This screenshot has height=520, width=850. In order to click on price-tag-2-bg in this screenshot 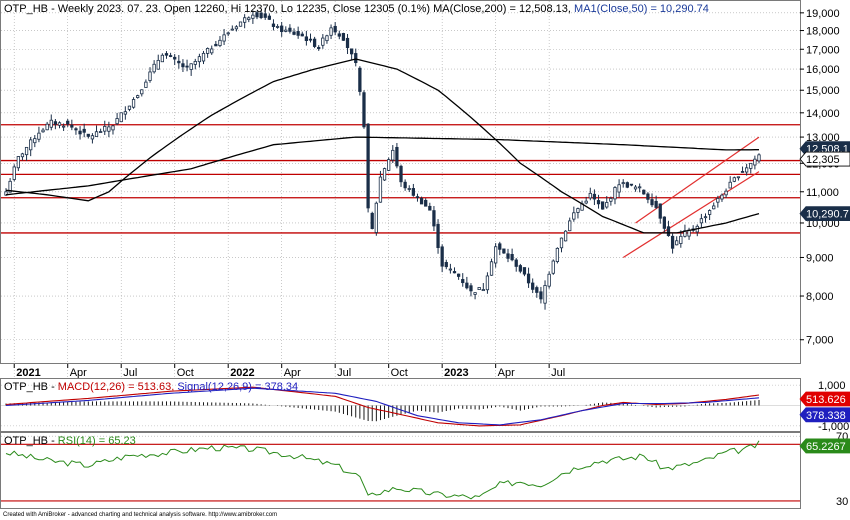, I will do `click(824, 214)`.